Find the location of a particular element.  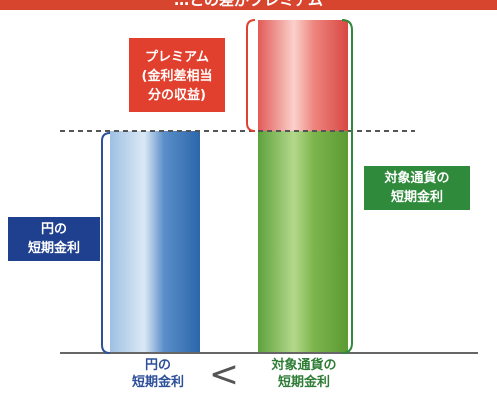

target-rate-bracket is located at coordinates (347, 186).